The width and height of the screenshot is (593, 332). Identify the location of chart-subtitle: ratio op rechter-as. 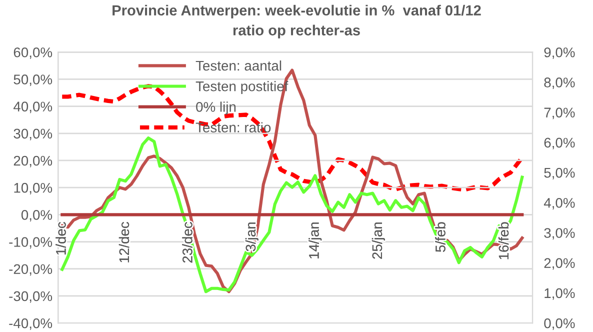
(296, 31).